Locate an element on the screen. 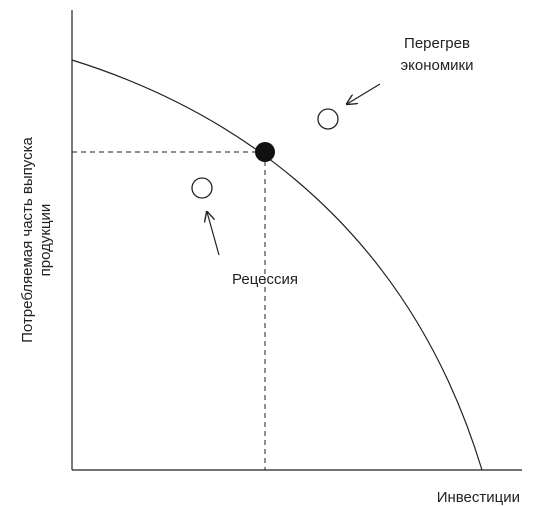 The image size is (535, 506). y-axis-label-line: Потребляемая часть выпуска is located at coordinates (27, 239).